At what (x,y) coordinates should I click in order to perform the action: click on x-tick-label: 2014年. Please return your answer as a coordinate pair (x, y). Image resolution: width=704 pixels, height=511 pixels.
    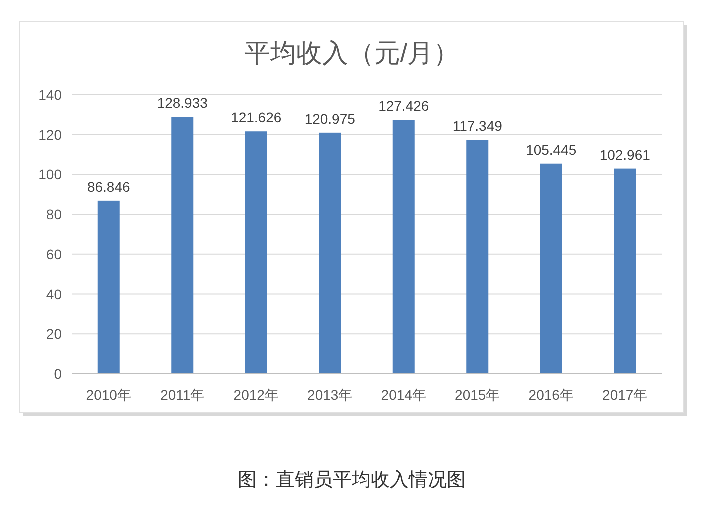
    Looking at the image, I should click on (403, 395).